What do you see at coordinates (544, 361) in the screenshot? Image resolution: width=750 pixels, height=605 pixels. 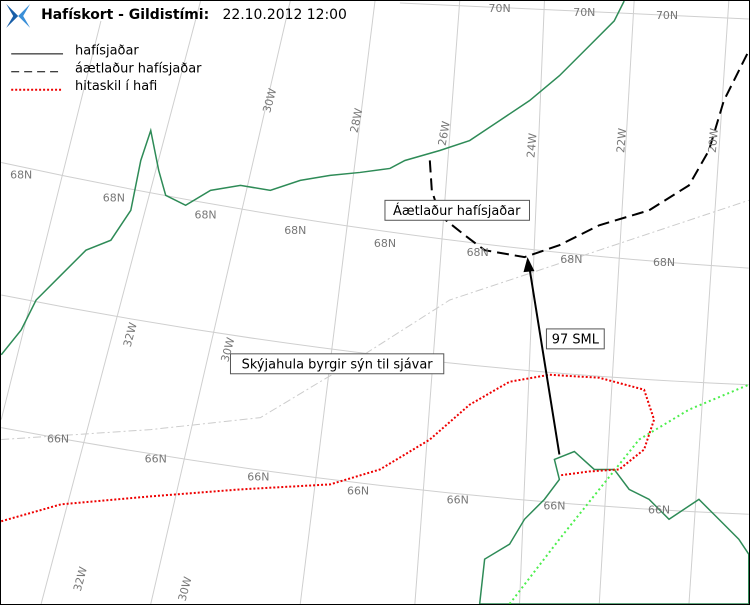 I see `arrow-line` at bounding box center [544, 361].